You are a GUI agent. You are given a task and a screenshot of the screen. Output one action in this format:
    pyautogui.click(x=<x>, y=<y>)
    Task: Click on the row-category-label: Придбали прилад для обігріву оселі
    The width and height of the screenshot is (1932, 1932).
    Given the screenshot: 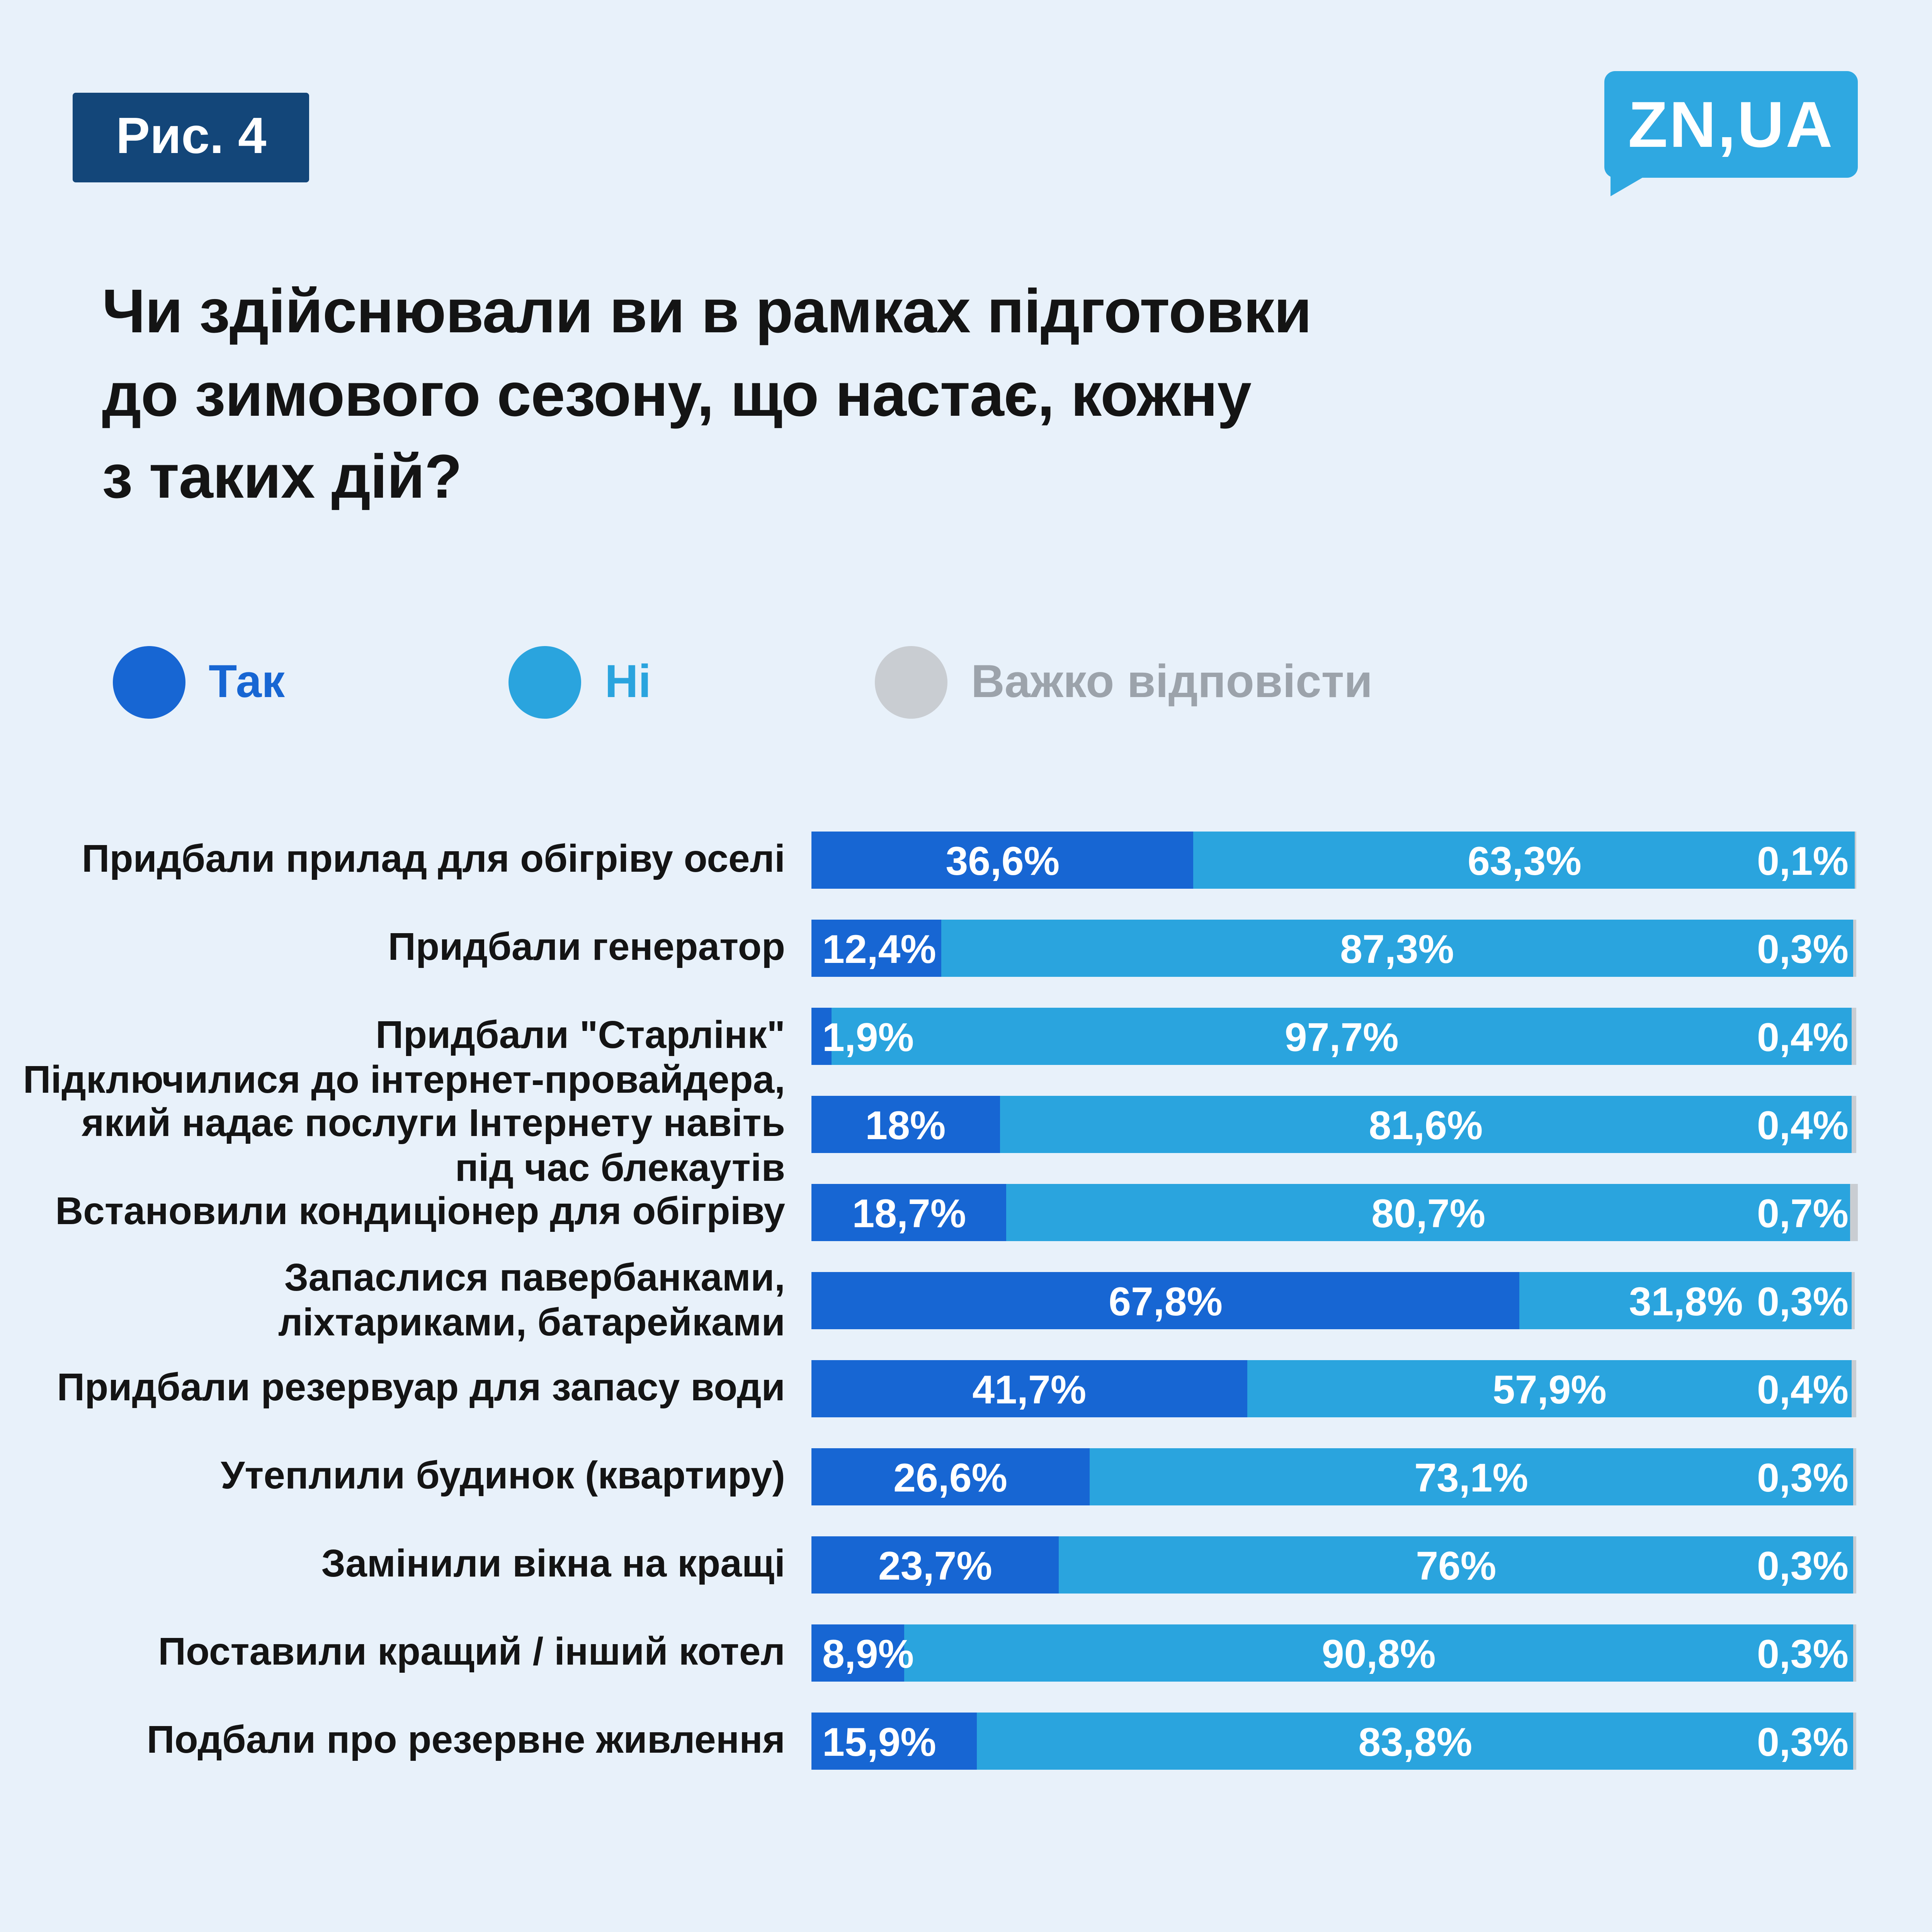 What is the action you would take?
    pyautogui.click(x=434, y=859)
    